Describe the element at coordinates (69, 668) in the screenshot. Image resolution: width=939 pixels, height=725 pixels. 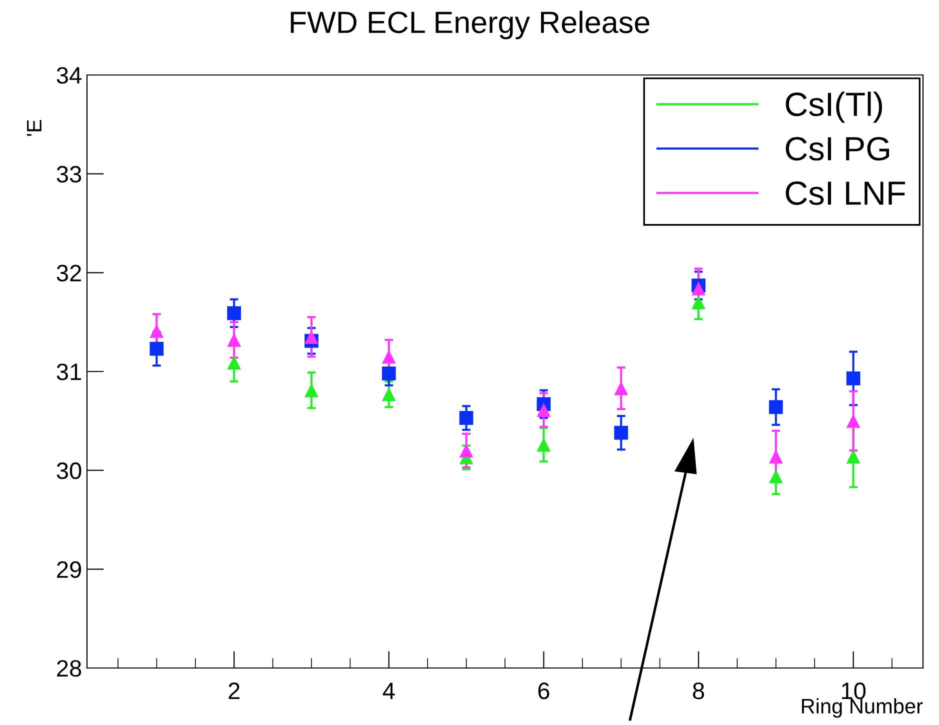
I see `y-tick-label: 28` at that location.